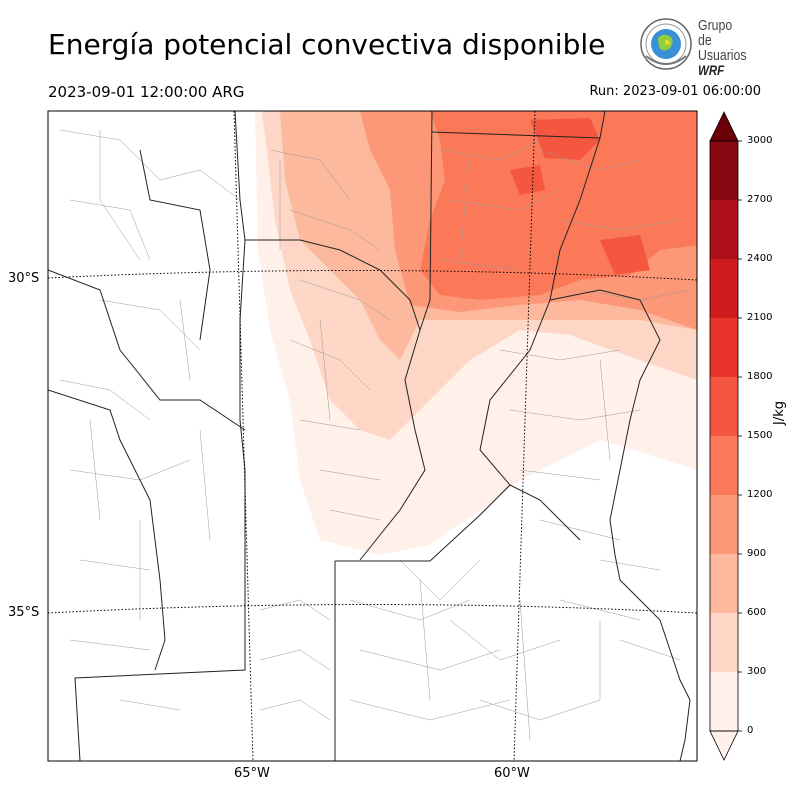 Image resolution: width=800 pixels, height=800 pixels. I want to click on colorbar-tick-label: 2700, so click(760, 199).